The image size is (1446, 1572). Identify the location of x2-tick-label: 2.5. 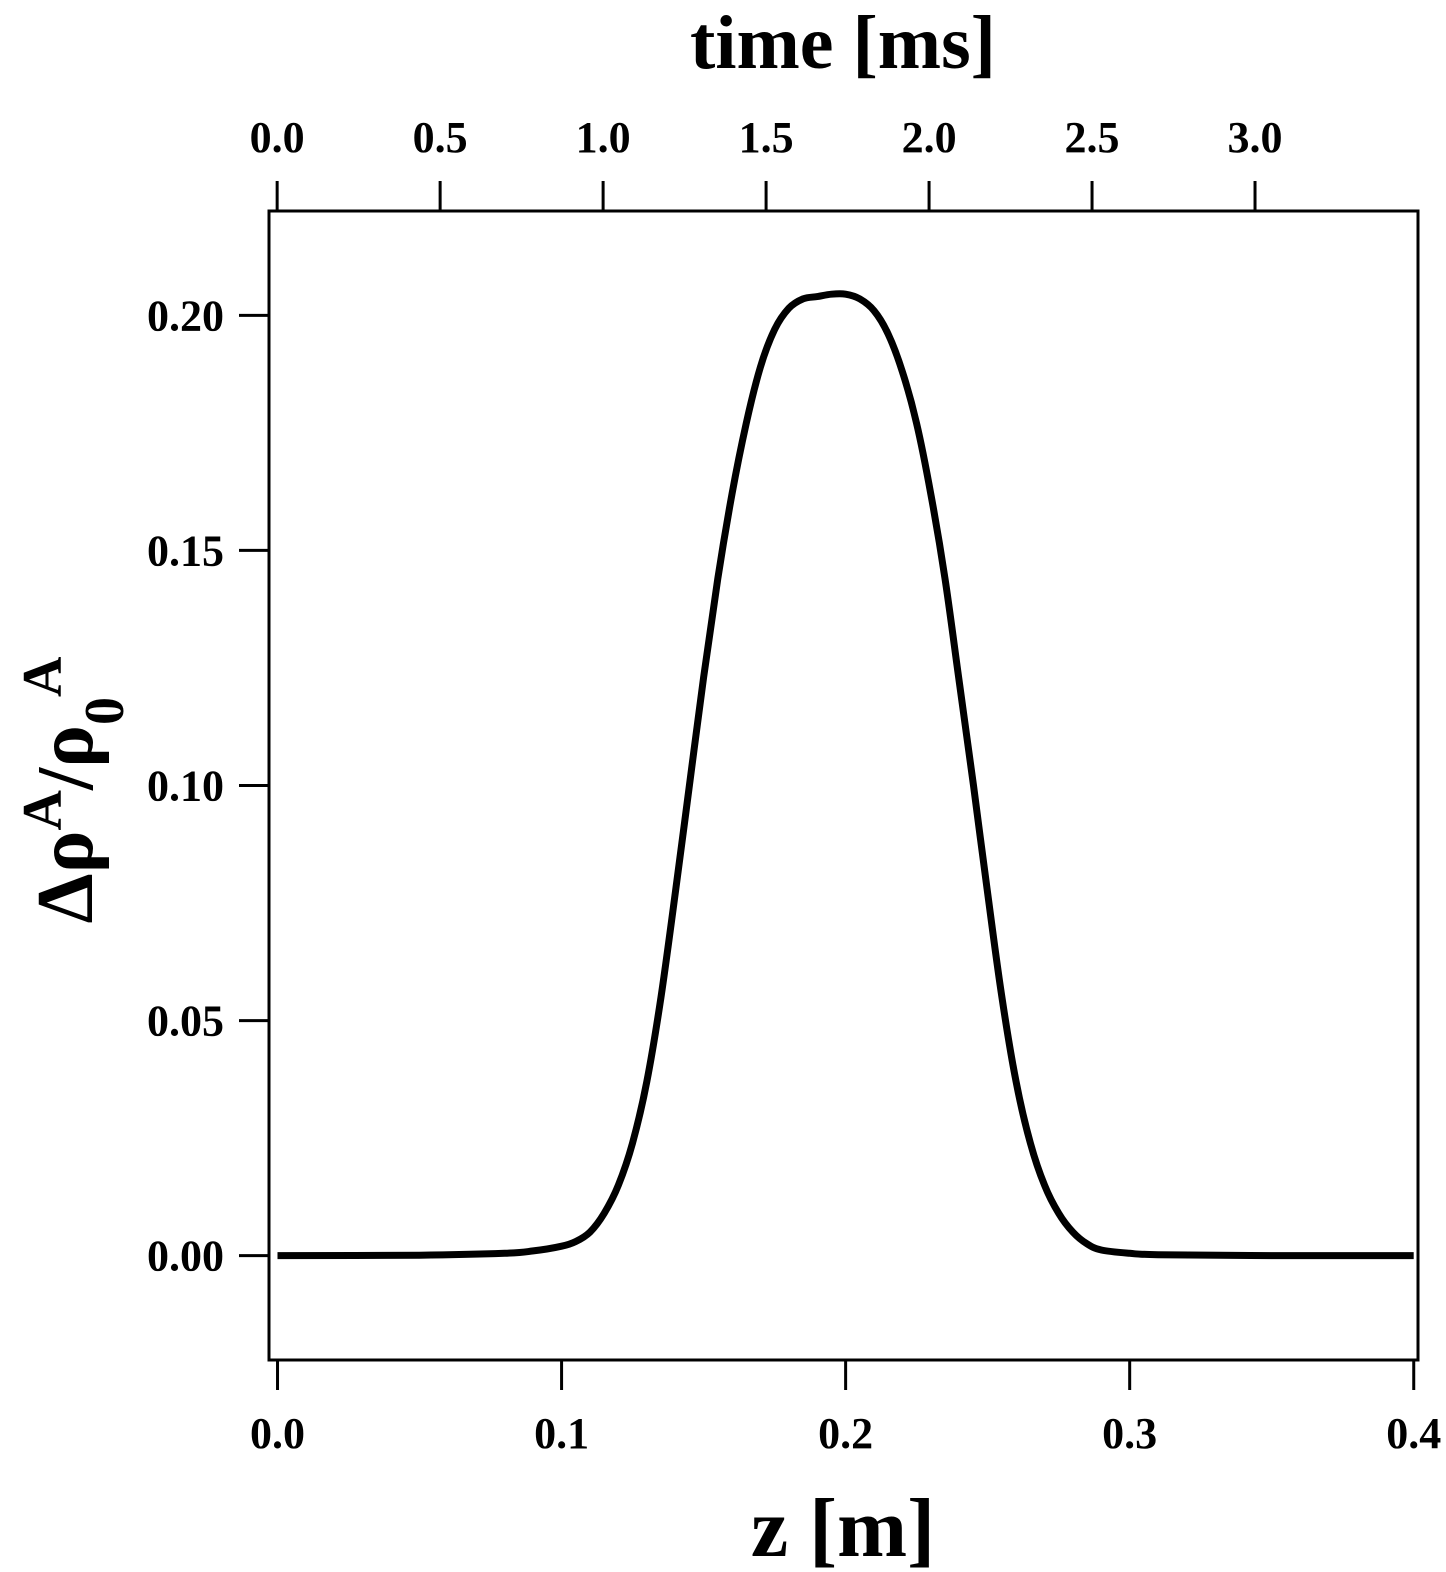
(1092, 137).